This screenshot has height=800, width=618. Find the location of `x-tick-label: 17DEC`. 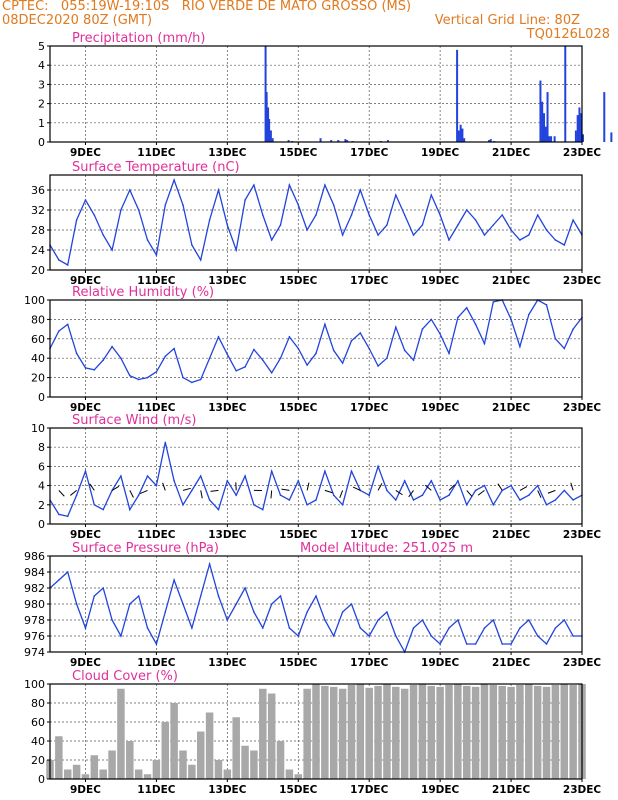

x-tick-label: 17DEC is located at coordinates (369, 408).